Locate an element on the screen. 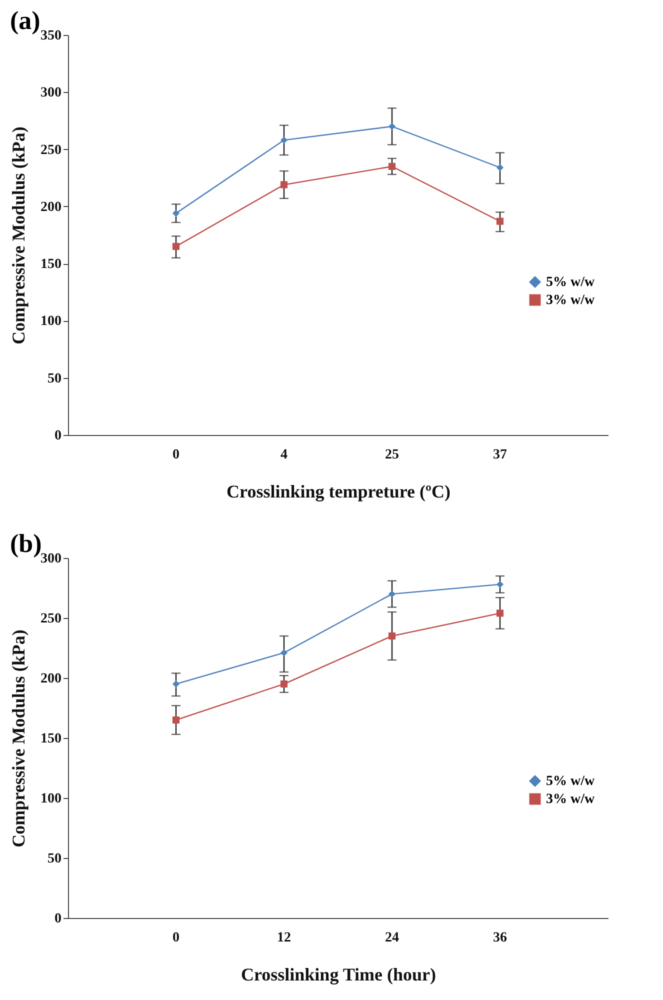 This screenshot has width=663, height=1000. x-tick-label: 36 is located at coordinates (500, 938).